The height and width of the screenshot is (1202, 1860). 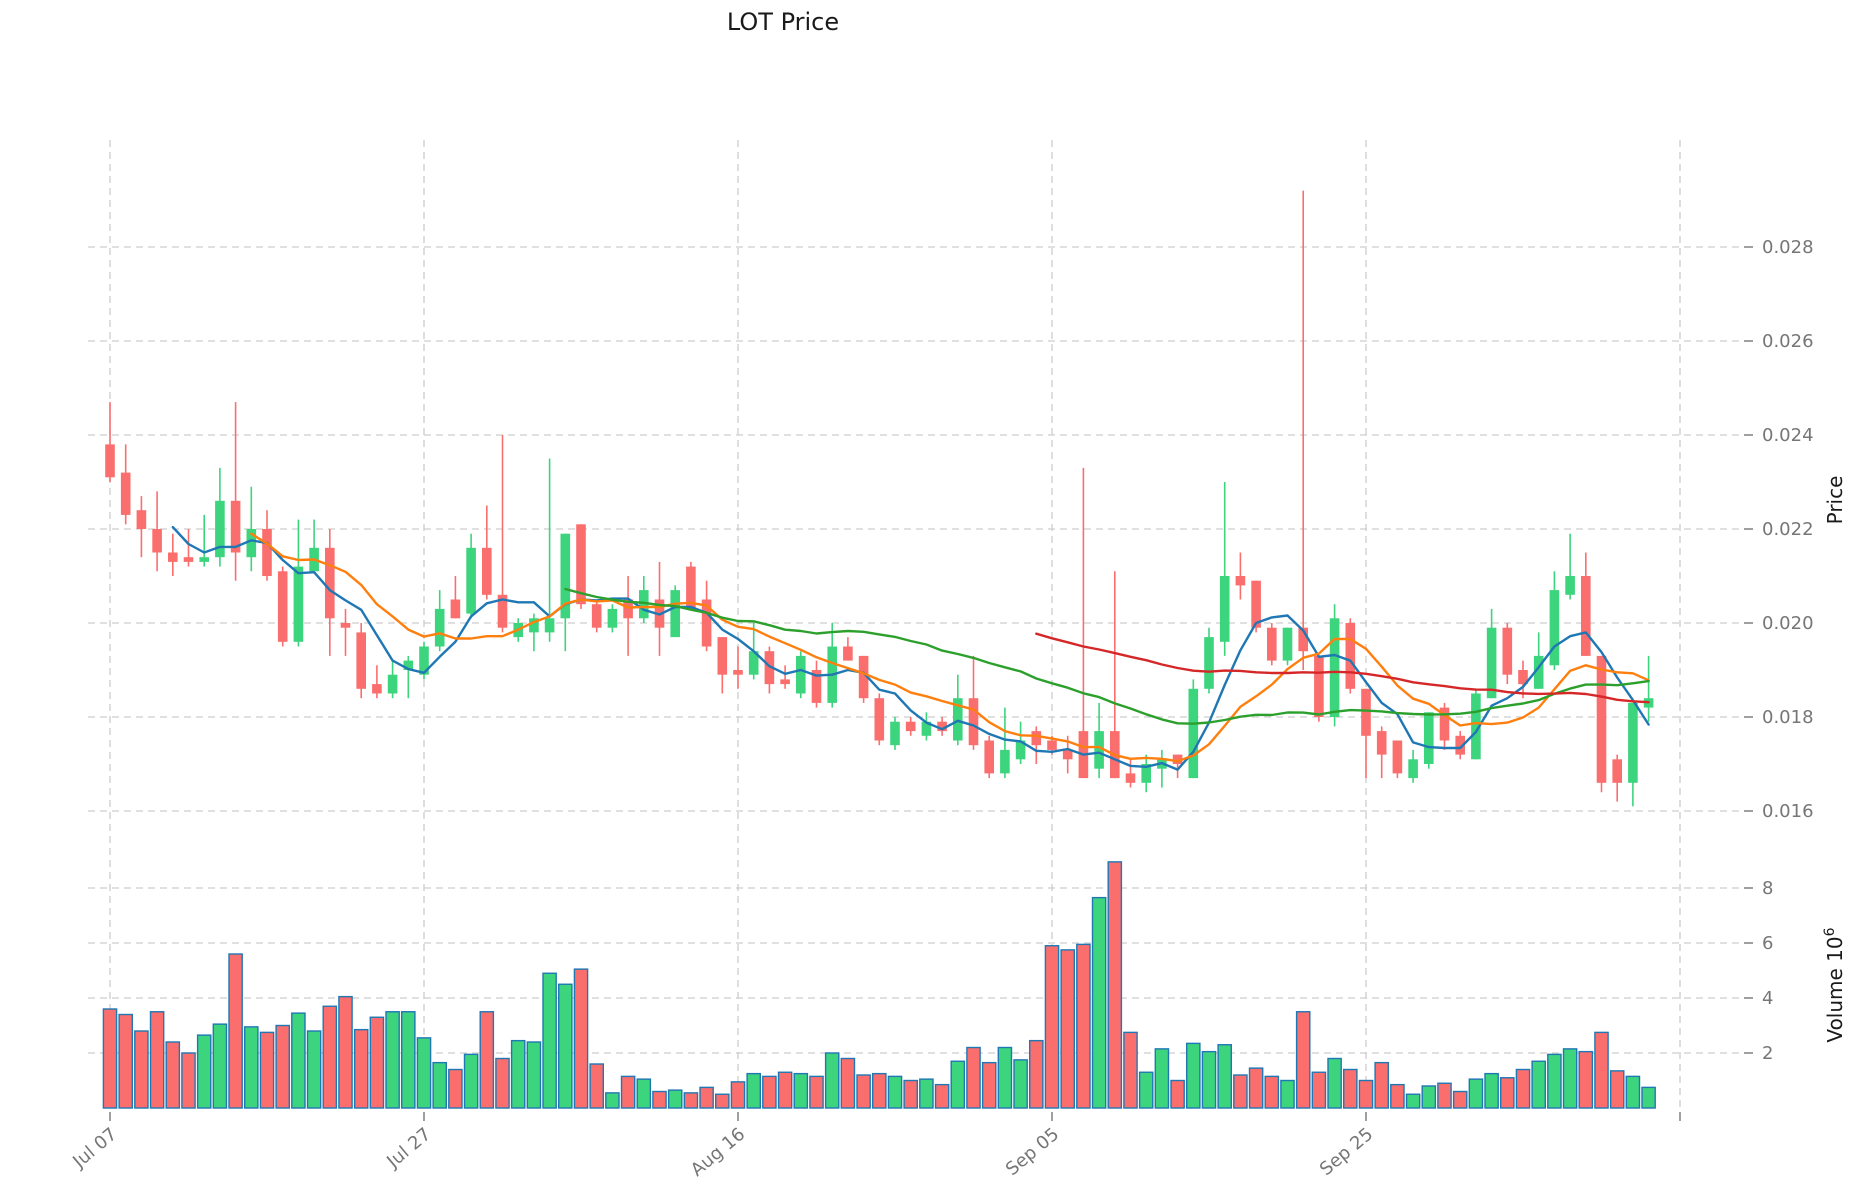 I want to click on date-tick-label: Aug 16, so click(x=718, y=1152).